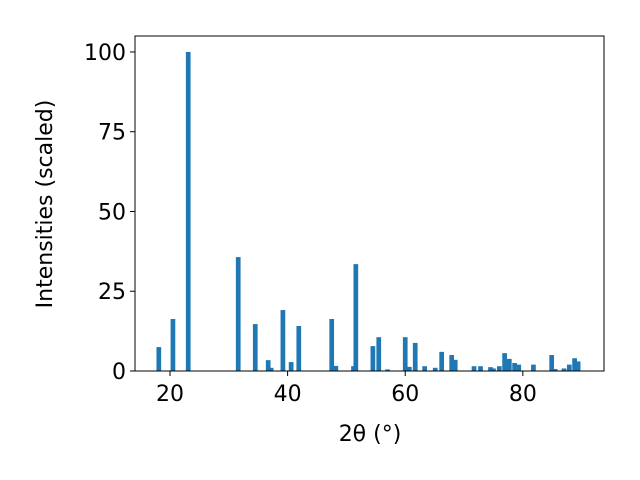 This screenshot has width=640, height=480. I want to click on y-axis-label: Intensities (scaled), so click(45, 204).